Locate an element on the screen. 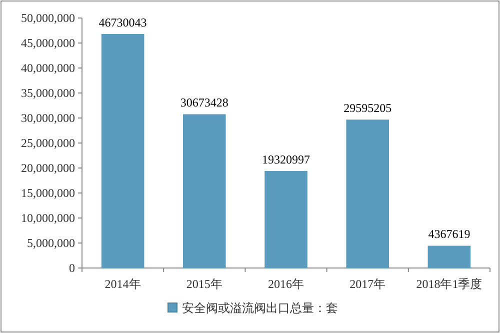 The image size is (500, 333). y-tick-label: 40,000,000 is located at coordinates (48, 68).